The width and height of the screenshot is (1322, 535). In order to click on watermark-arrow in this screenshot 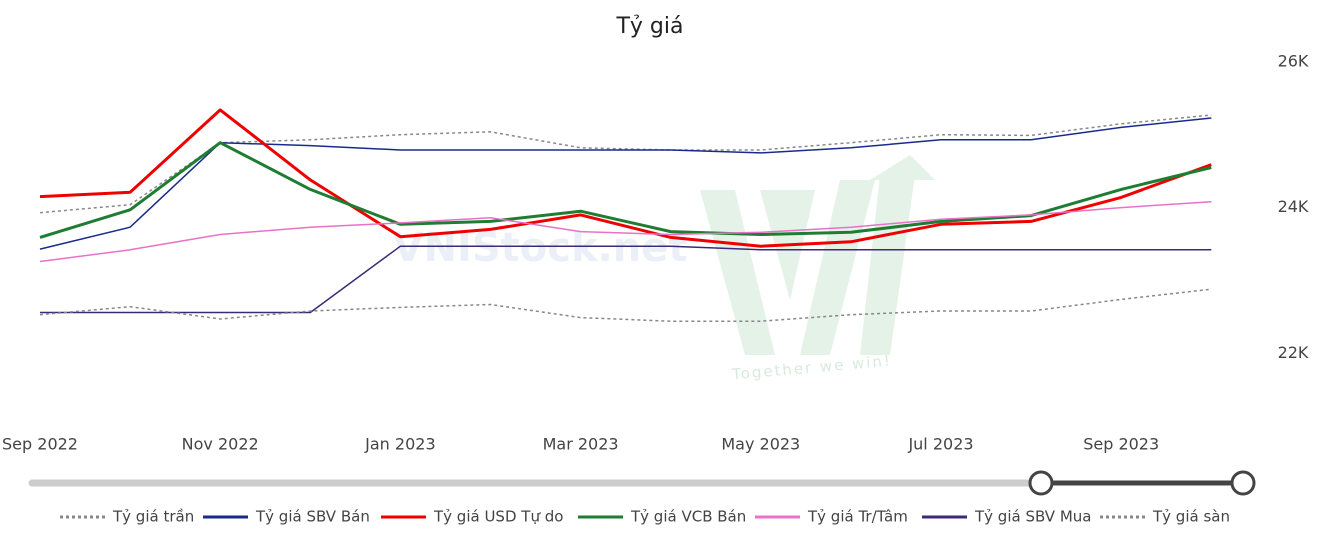, I will do `click(902, 167)`.